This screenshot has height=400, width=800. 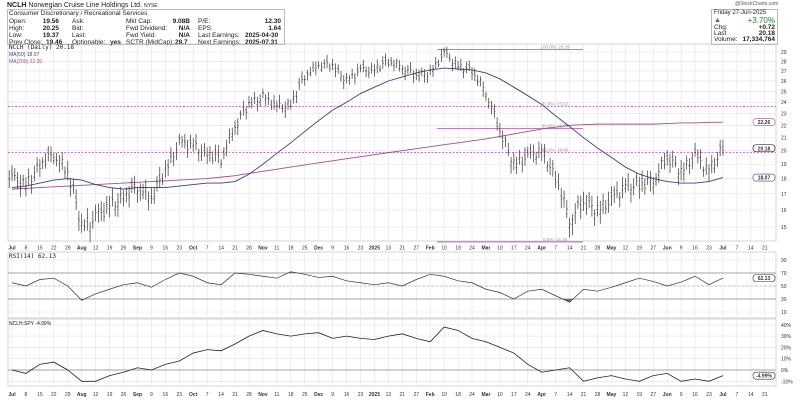 I want to click on x-tick-label-bottom: 9, so click(x=332, y=395).